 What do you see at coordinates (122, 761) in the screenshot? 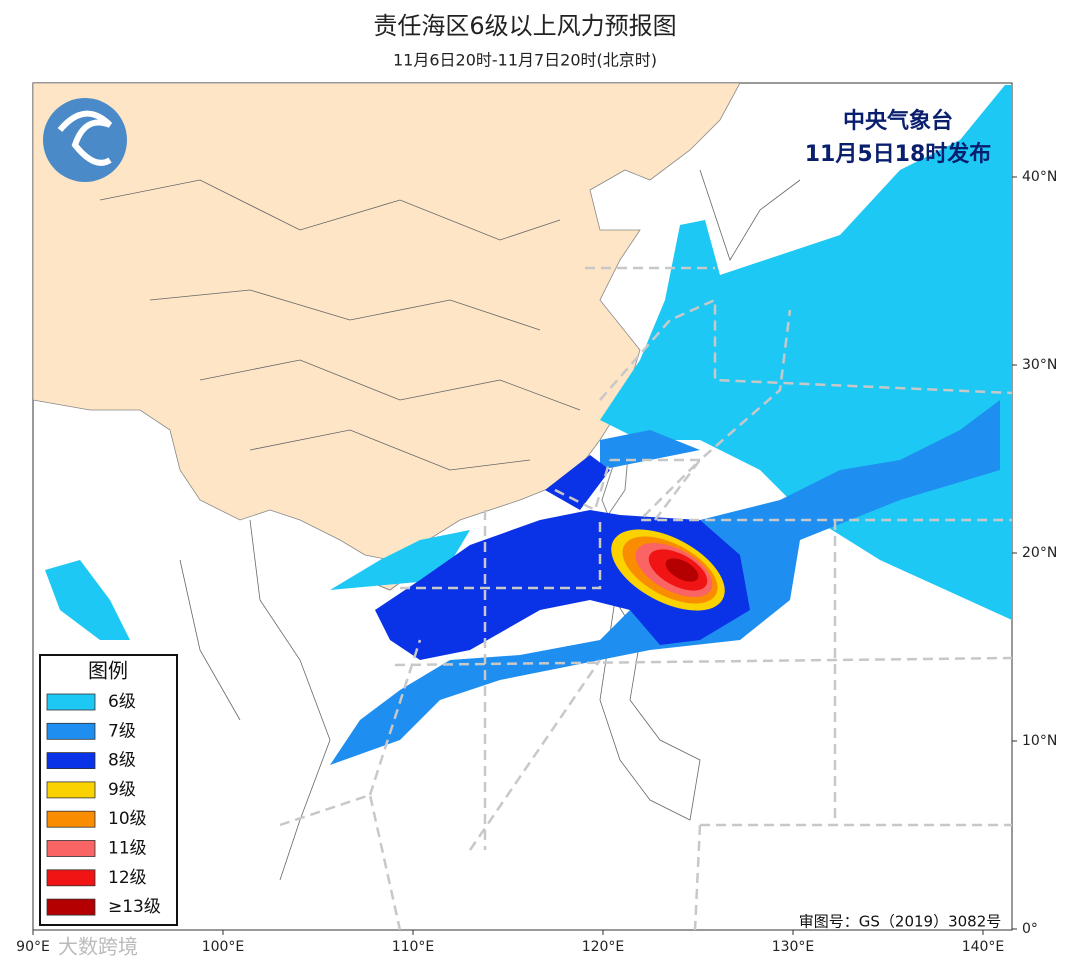
I see `legend-label: 8级` at bounding box center [122, 761].